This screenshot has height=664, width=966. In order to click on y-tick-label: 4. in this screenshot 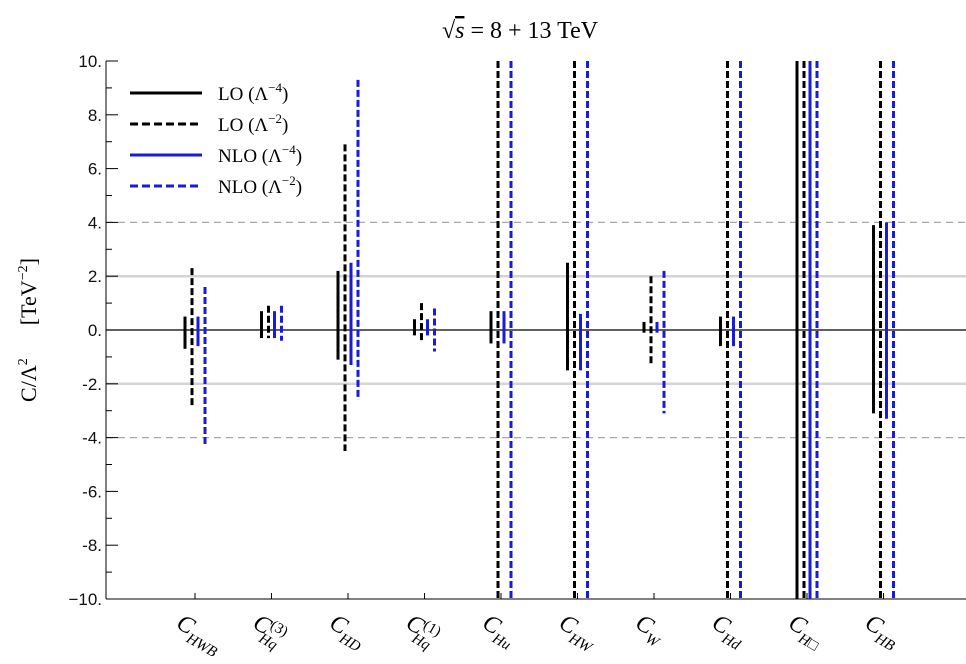, I will do `click(95, 222)`.